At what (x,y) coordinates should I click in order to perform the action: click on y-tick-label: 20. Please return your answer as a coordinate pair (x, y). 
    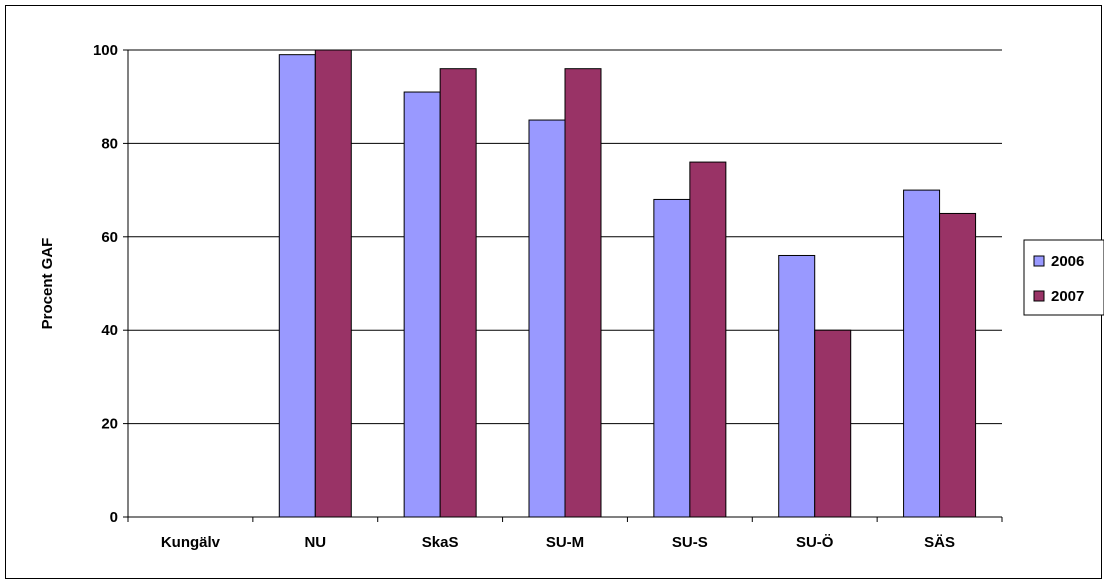
    Looking at the image, I should click on (109, 424).